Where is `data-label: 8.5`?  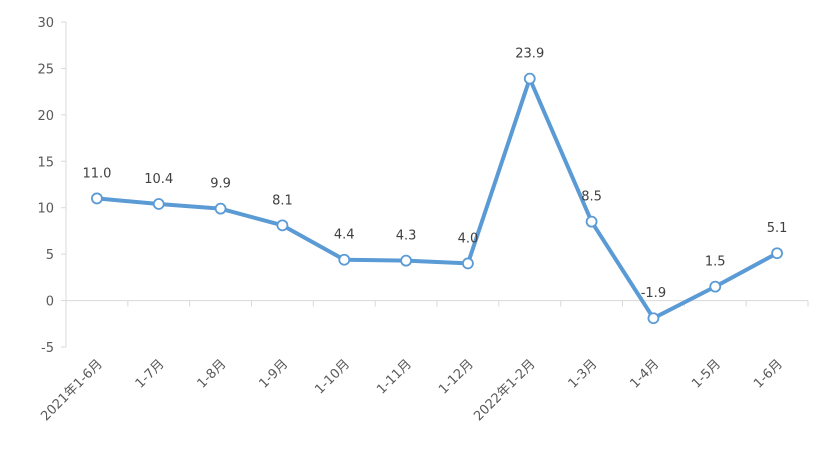 data-label: 8.5 is located at coordinates (591, 197).